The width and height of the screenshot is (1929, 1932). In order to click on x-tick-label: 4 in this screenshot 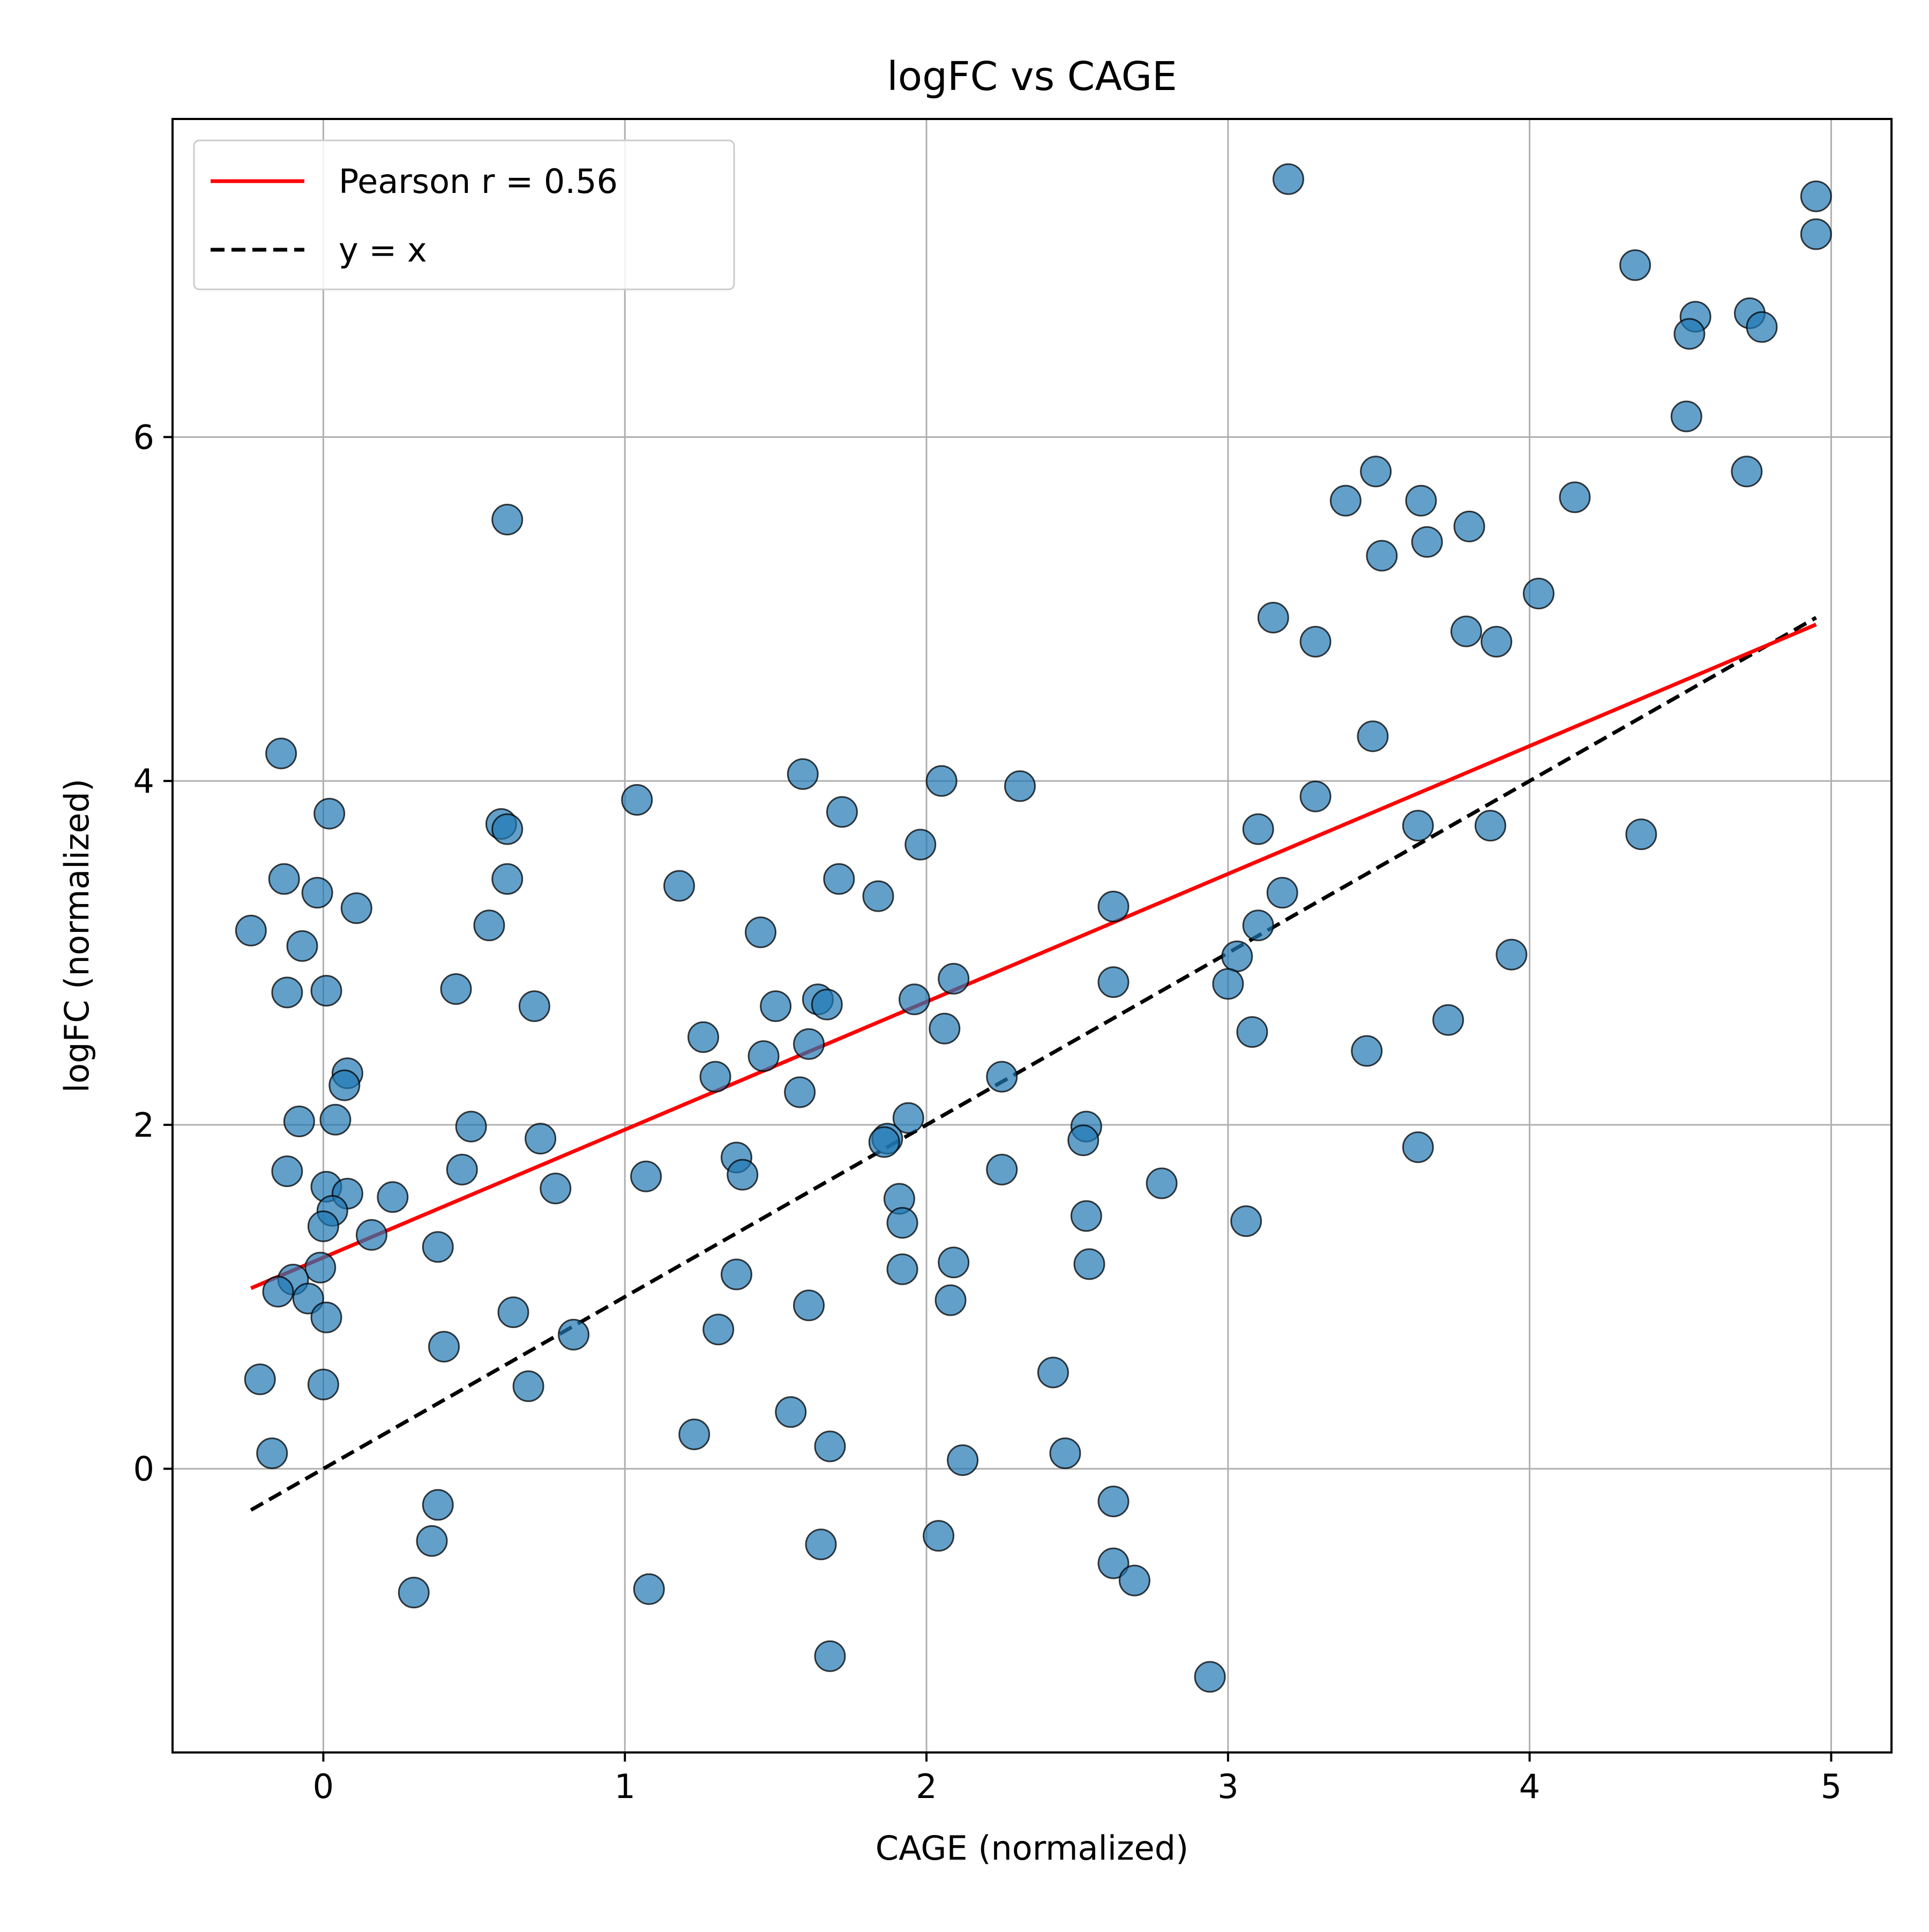, I will do `click(1530, 1786)`.